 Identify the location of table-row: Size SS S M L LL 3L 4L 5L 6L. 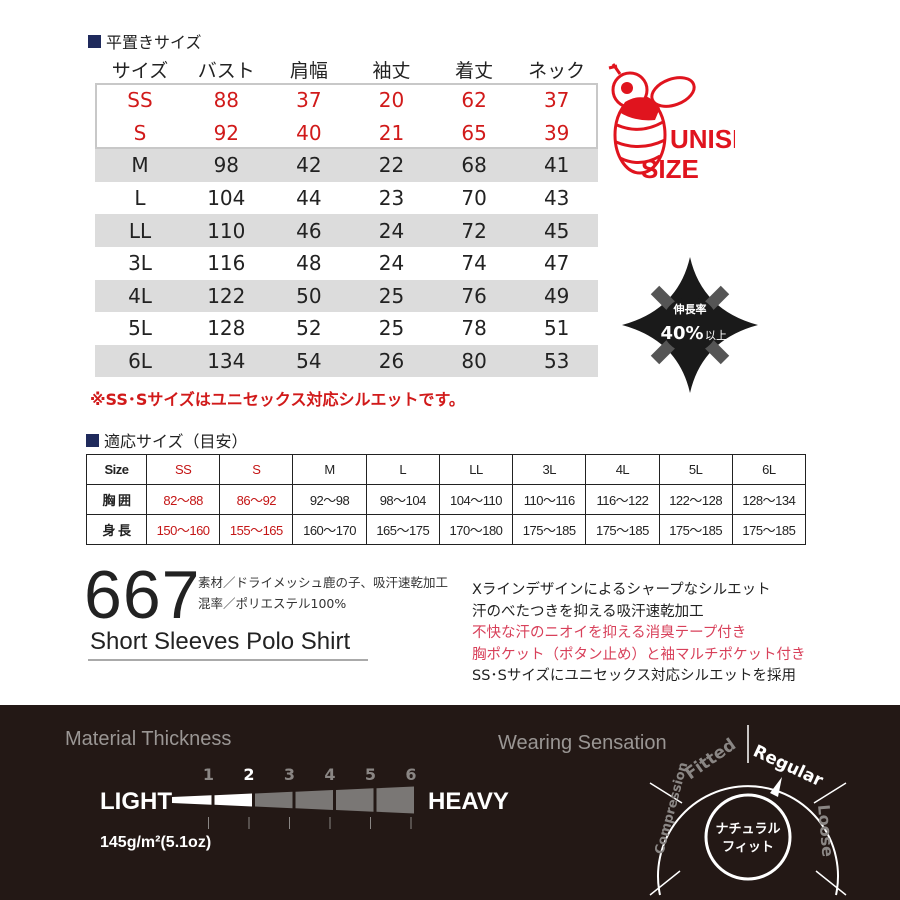
(446, 469).